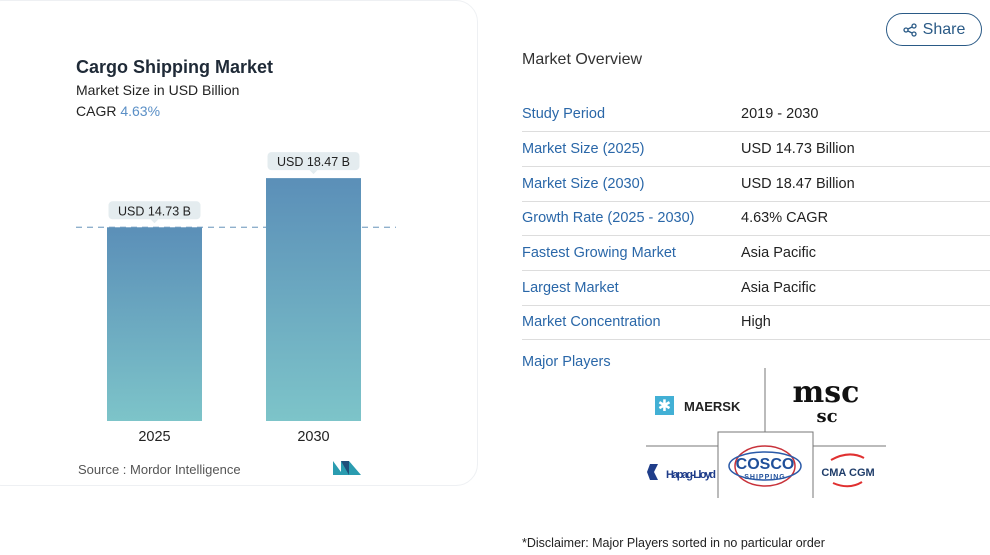  What do you see at coordinates (631, 184) in the screenshot?
I see `row-key: Market Size (2030)` at bounding box center [631, 184].